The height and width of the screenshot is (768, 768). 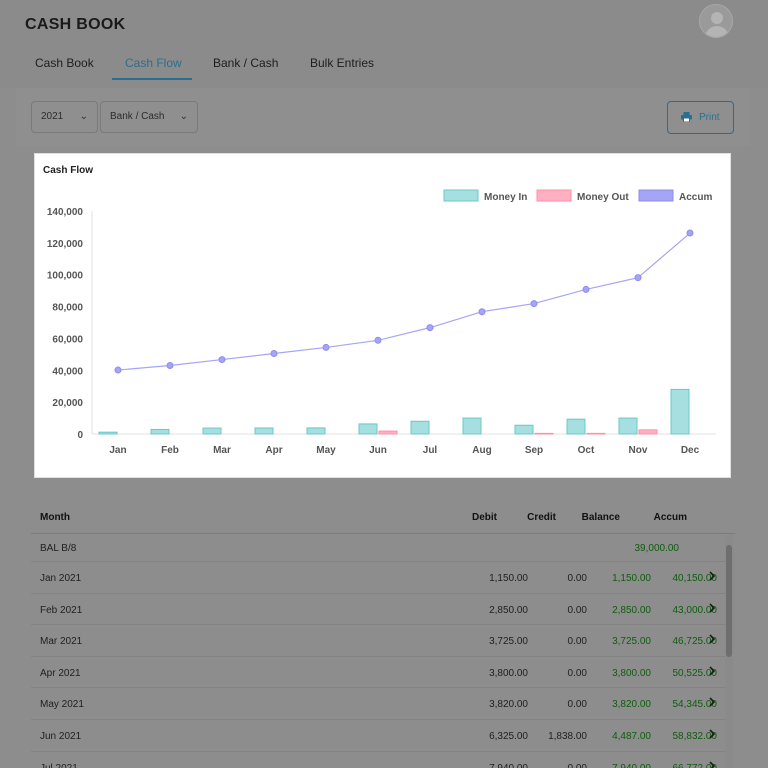 What do you see at coordinates (64, 63) in the screenshot?
I see `tab-cash-book: Cash Book` at bounding box center [64, 63].